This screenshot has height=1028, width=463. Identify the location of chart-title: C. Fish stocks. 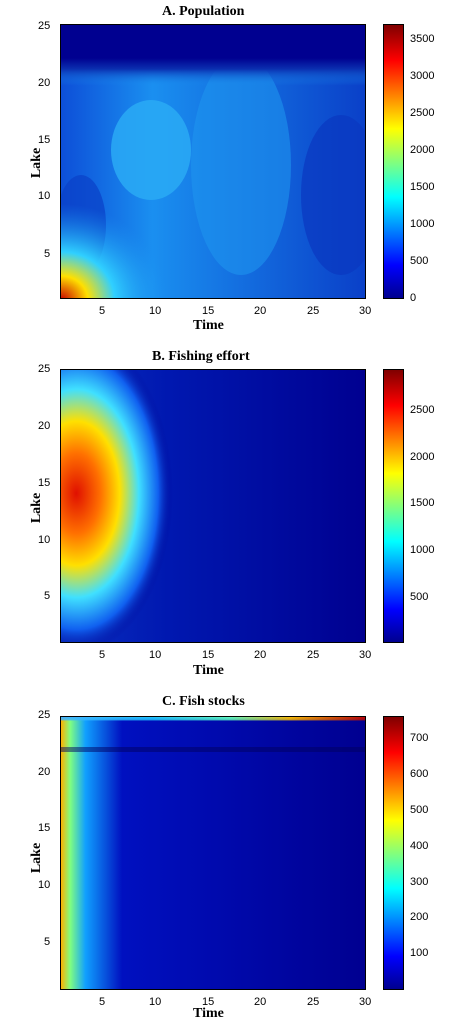
(203, 701).